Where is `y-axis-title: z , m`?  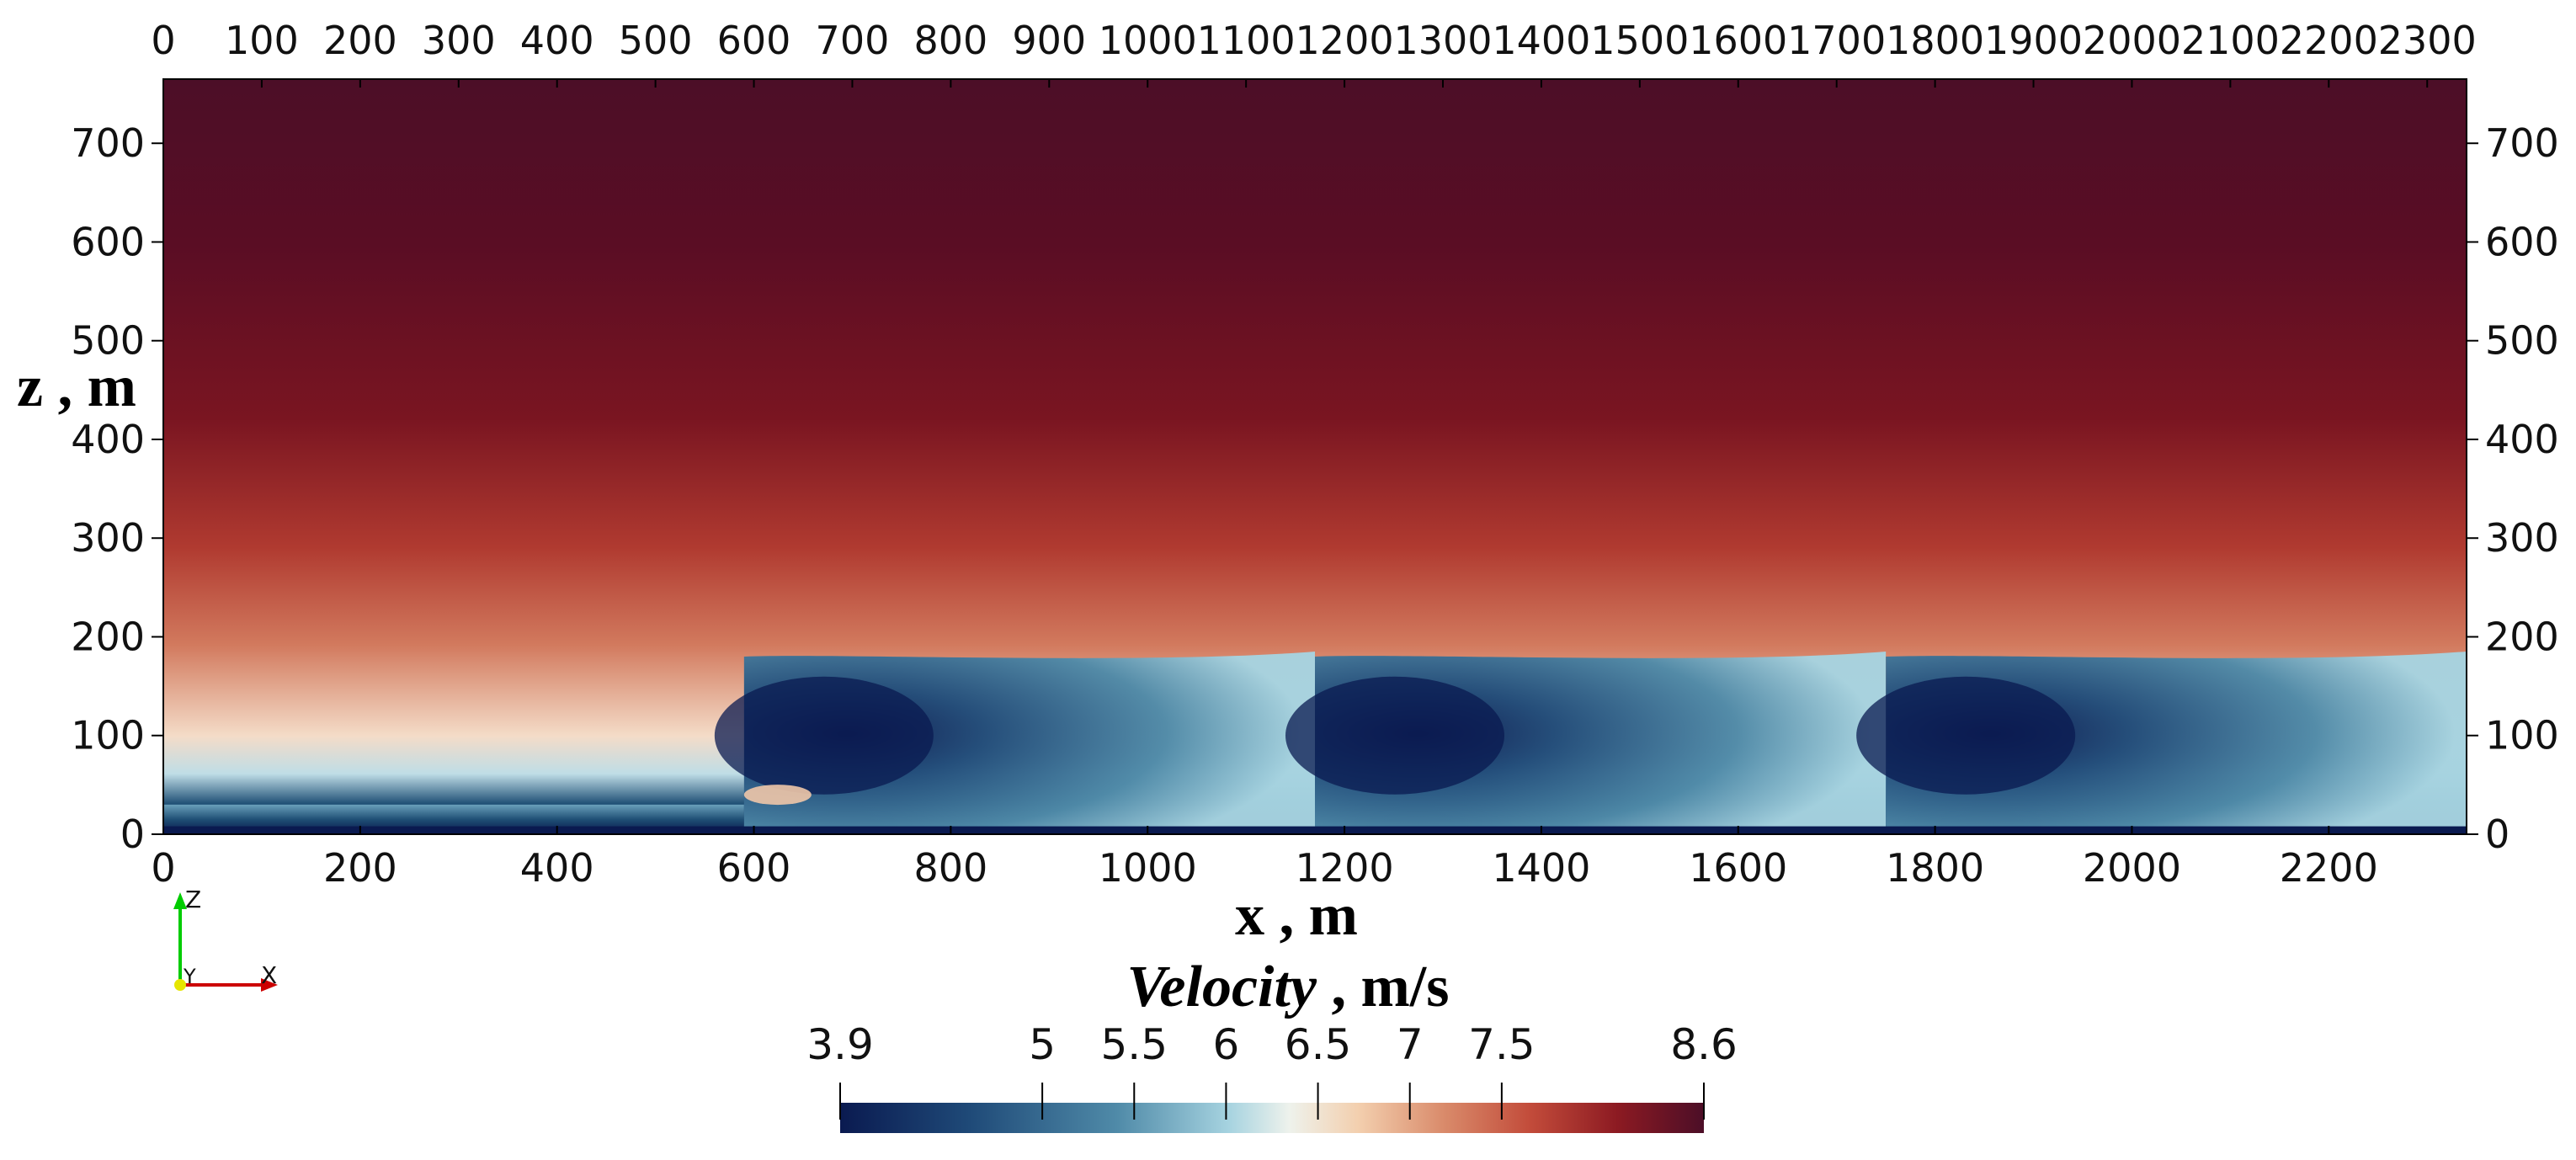 y-axis-title: z , m is located at coordinates (77, 387).